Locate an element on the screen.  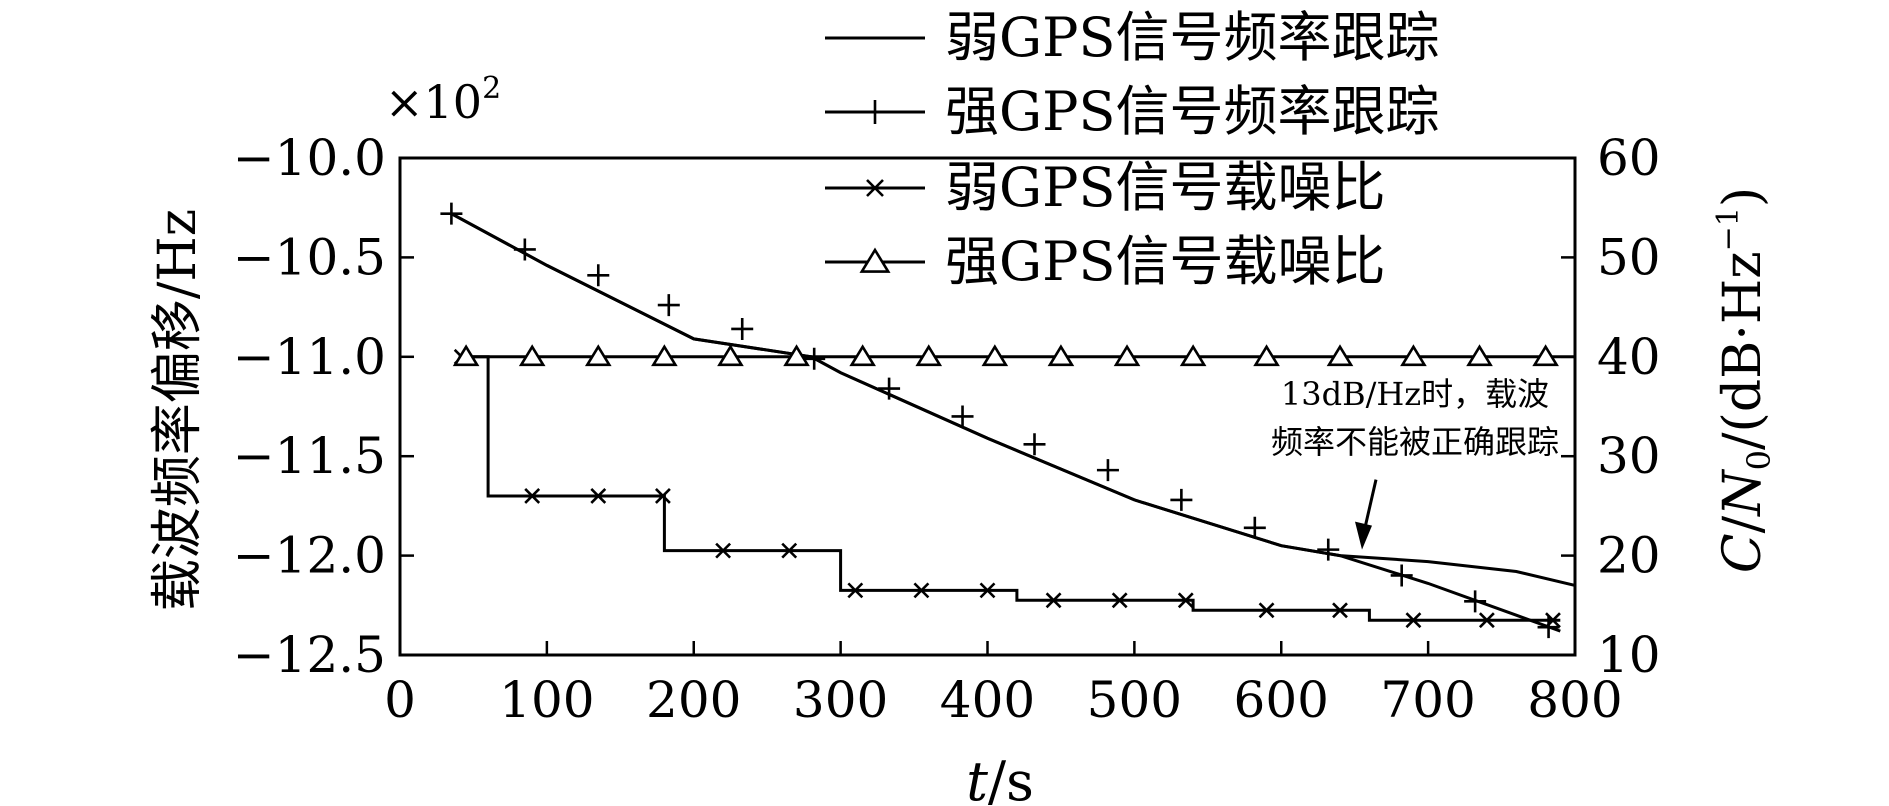
y2-tick-label: 20 is located at coordinates (1629, 556).